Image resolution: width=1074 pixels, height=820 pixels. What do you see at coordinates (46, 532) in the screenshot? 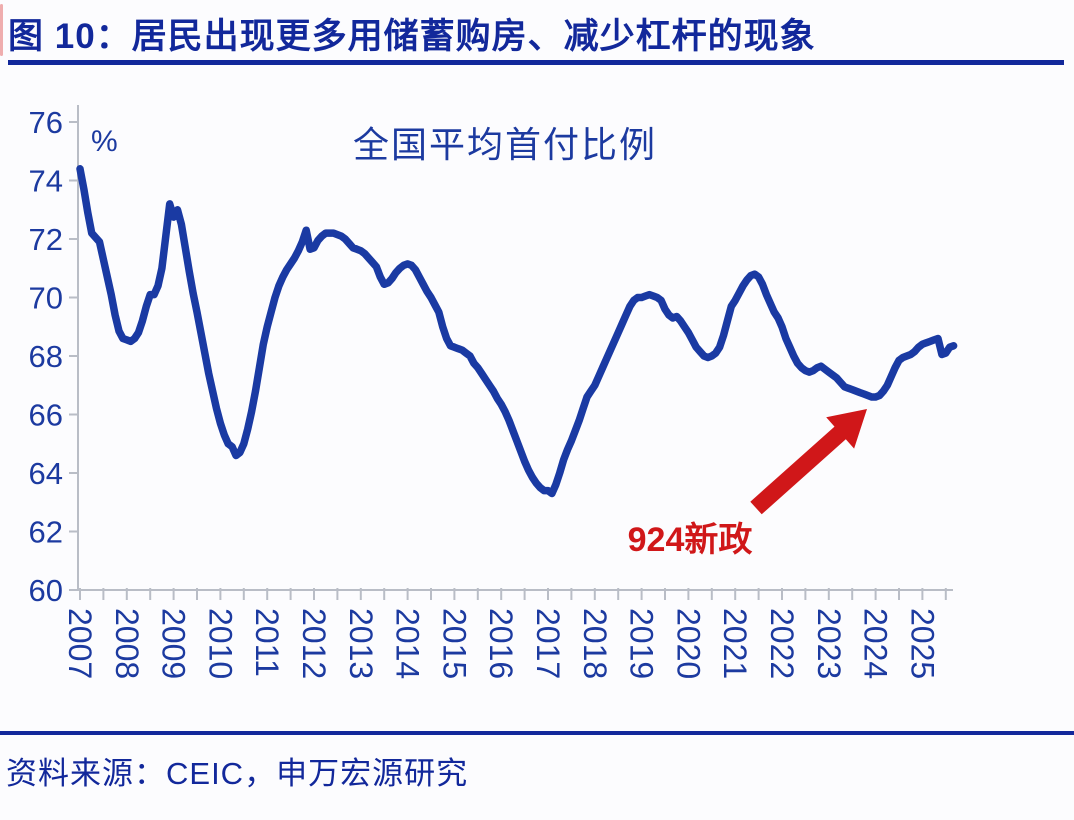
I see `y-axis-label: 62` at bounding box center [46, 532].